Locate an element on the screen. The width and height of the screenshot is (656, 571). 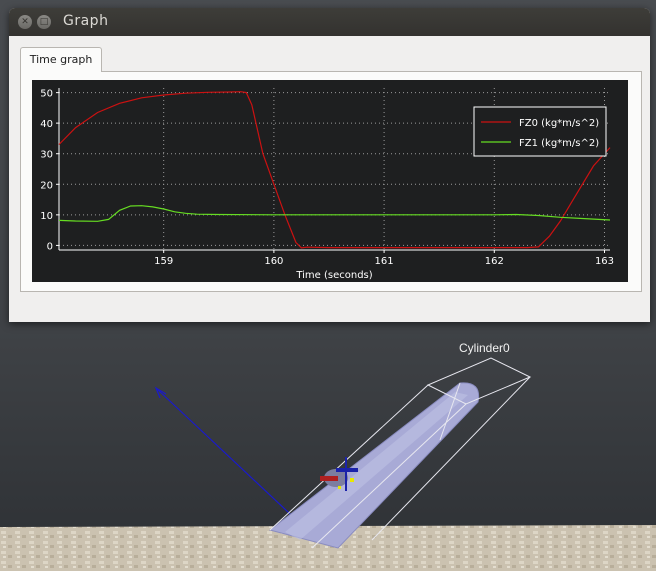
y-tick-label: 10 is located at coordinates (46, 216).